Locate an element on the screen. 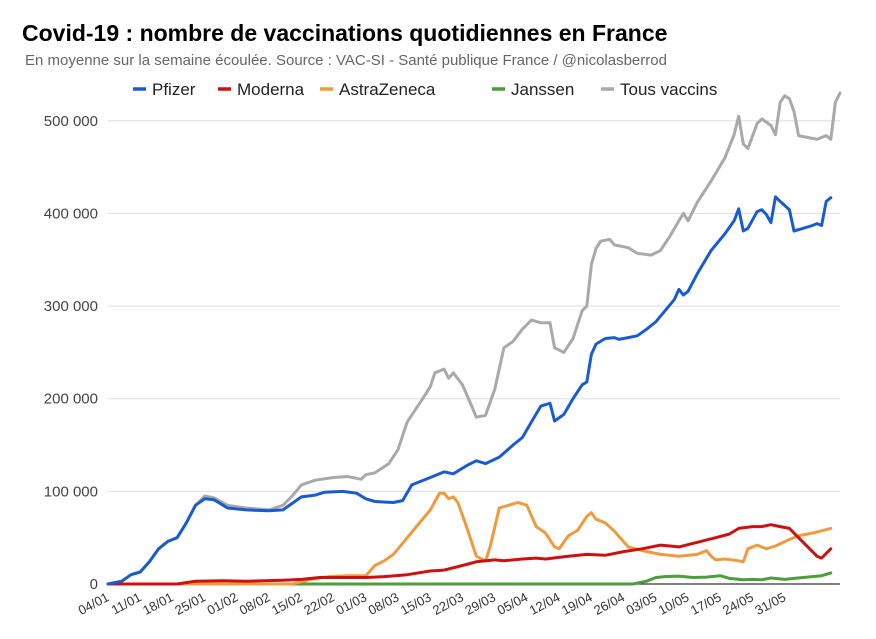 This screenshot has width=876, height=639. y-tick-label: 200 000 is located at coordinates (71, 399).